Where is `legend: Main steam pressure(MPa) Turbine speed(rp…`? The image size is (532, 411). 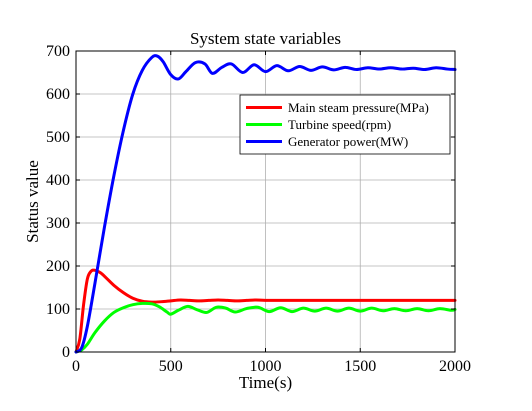
legend: Main steam pressure(MPa) Turbine speed(rp… is located at coordinates (345, 124).